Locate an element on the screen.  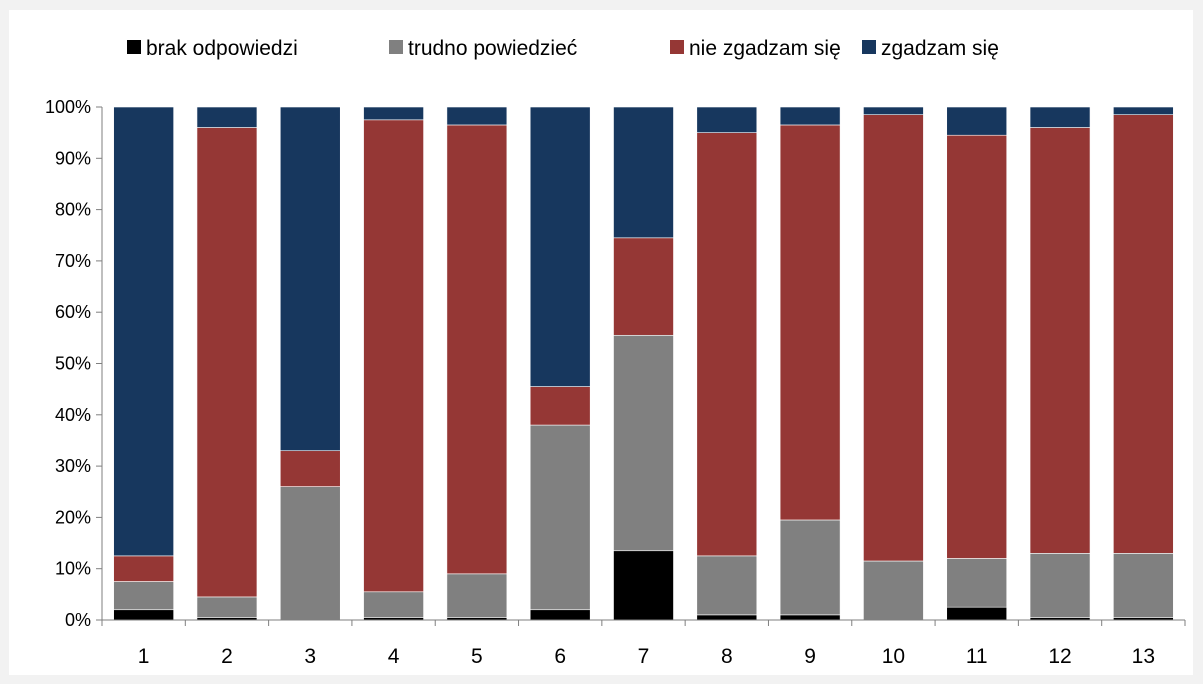
x-axis: 1 2 3 4 5 6 7 8 9 10 11 12 13 is located at coordinates (643, 643).